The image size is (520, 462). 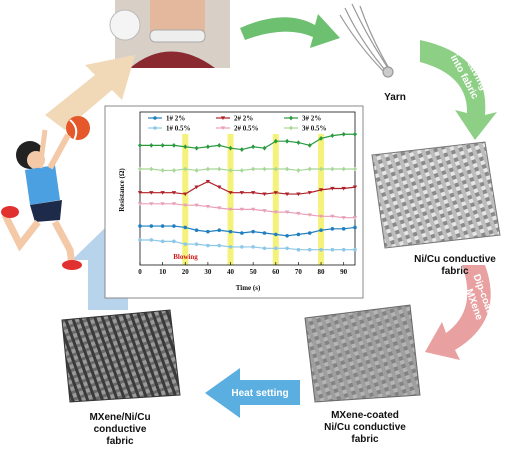 What do you see at coordinates (45, 193) in the screenshot?
I see `volleyball-player` at bounding box center [45, 193].